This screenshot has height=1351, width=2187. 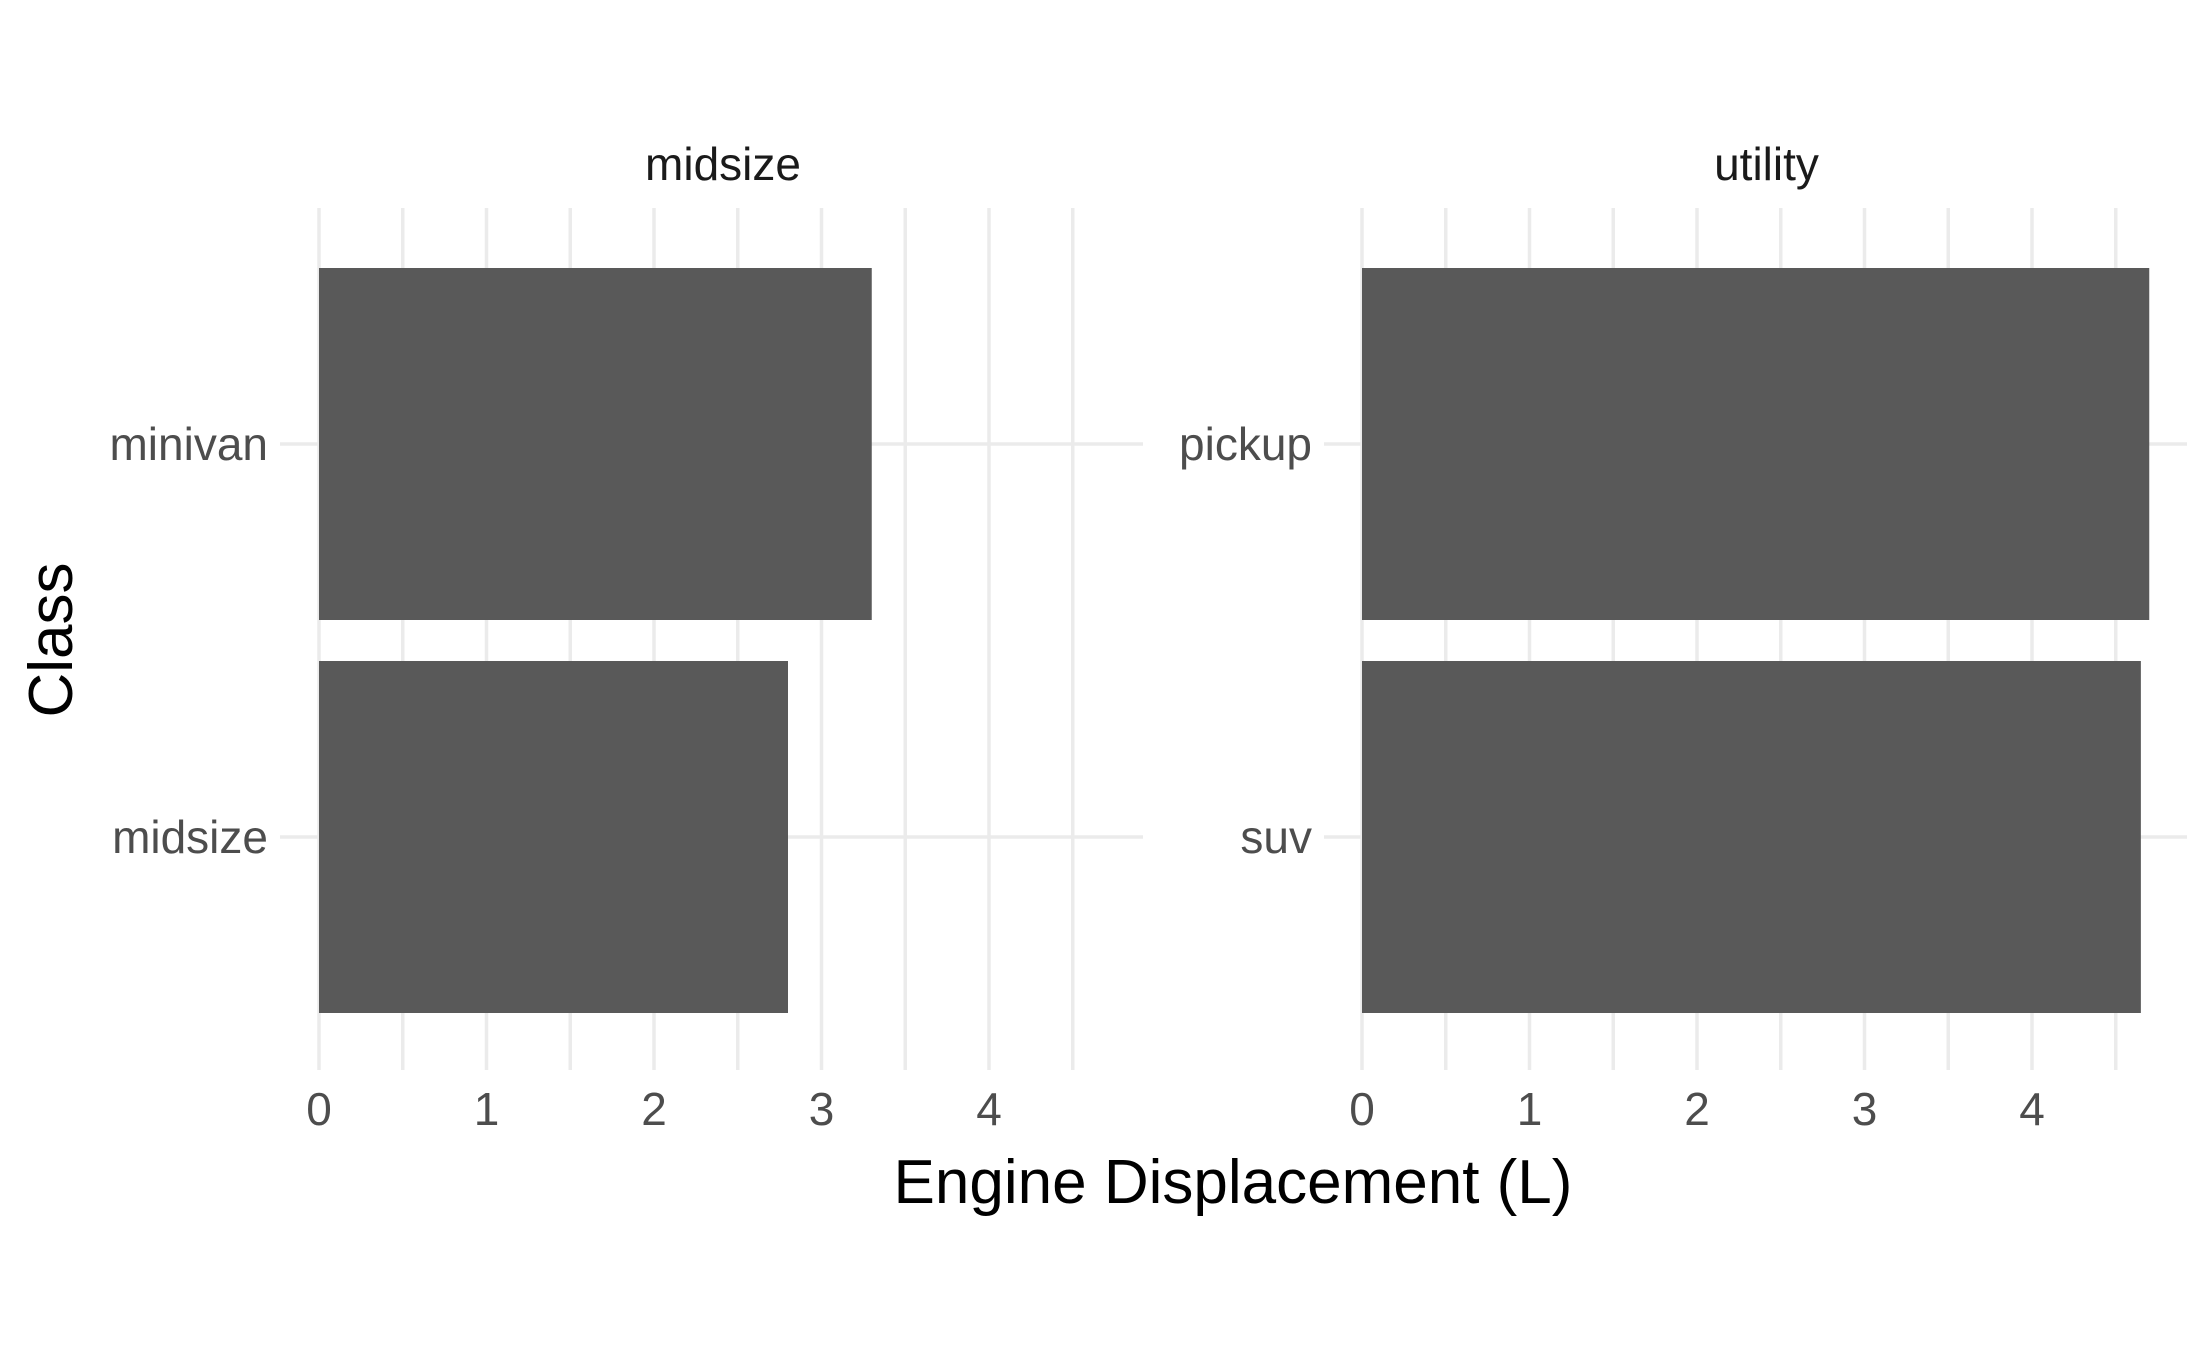 What do you see at coordinates (553, 837) in the screenshot?
I see `bar-midsize` at bounding box center [553, 837].